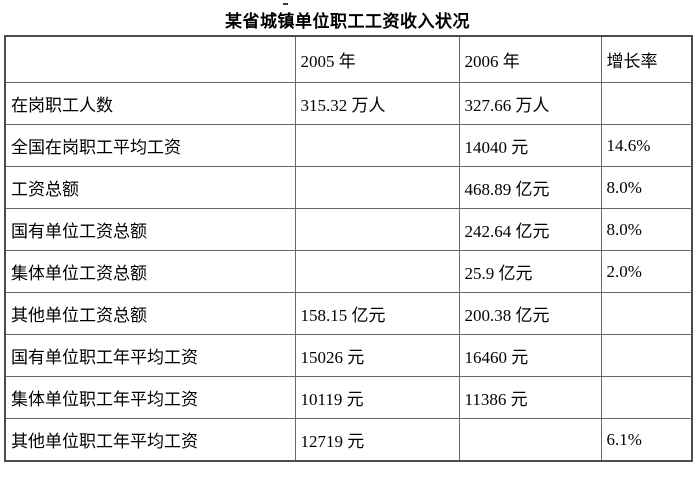 The width and height of the screenshot is (695, 480). What do you see at coordinates (347, 21) in the screenshot?
I see `page-title: 某省城镇单位职工工资收入状况` at bounding box center [347, 21].